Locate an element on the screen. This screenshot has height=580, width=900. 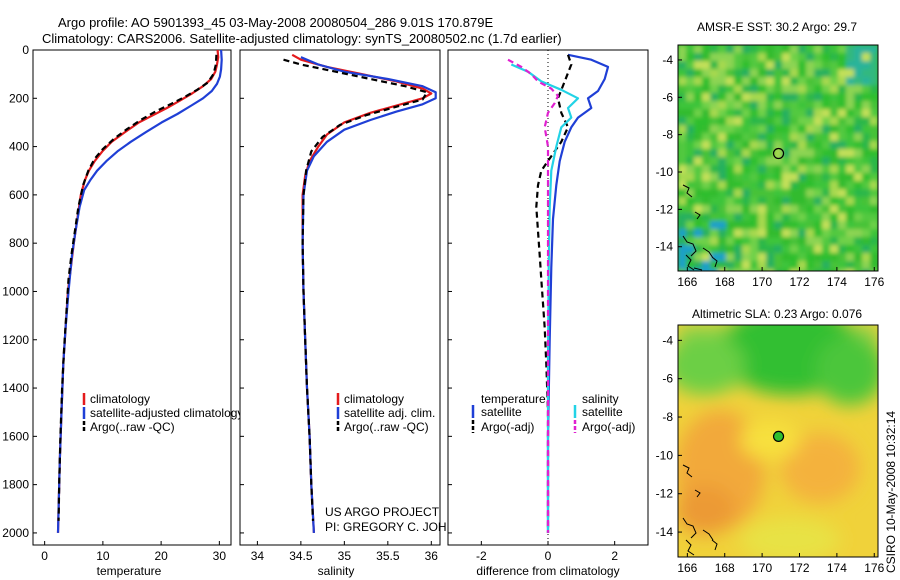
map-y-tick-label: -14 is located at coordinates (665, 247).